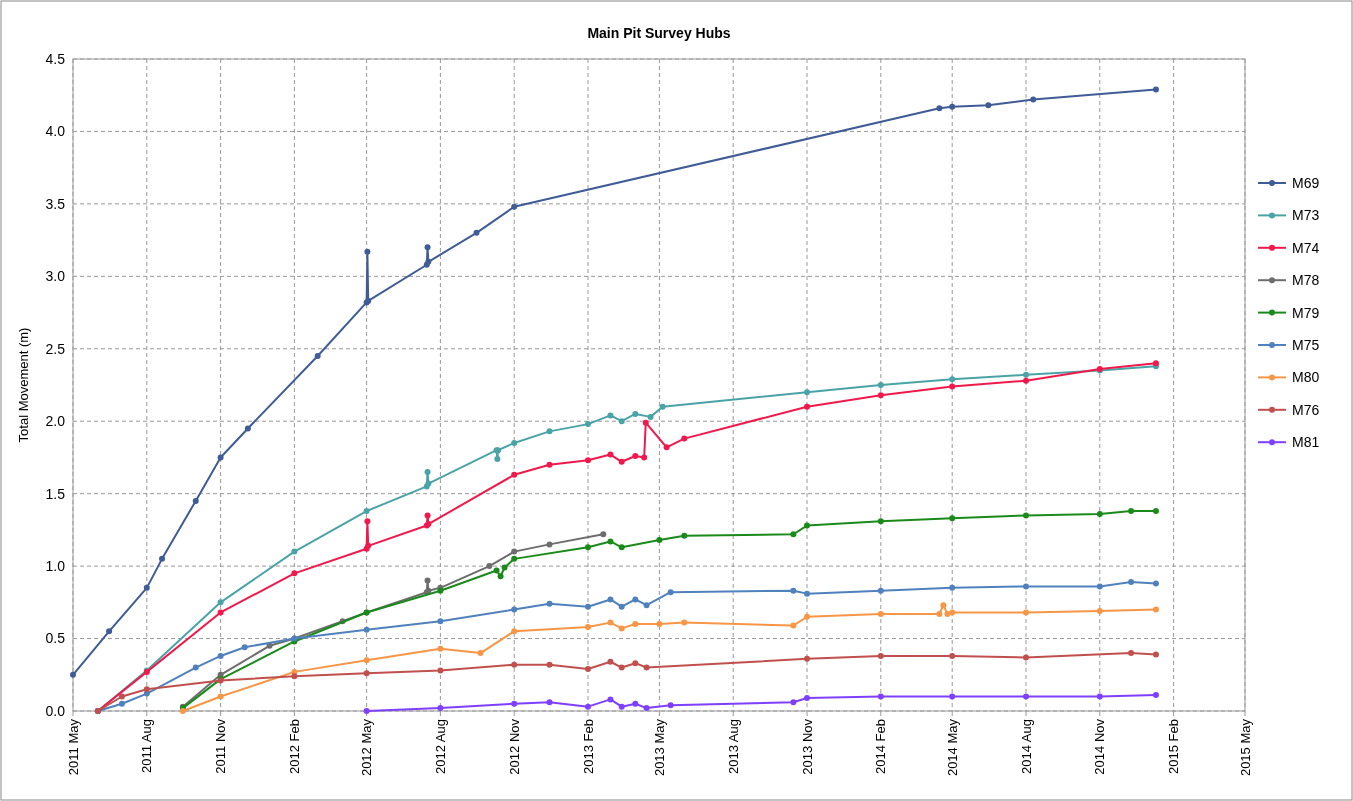 Image resolution: width=1353 pixels, height=801 pixels. Describe the element at coordinates (1306, 442) in the screenshot. I see `legend-label: M81` at that location.